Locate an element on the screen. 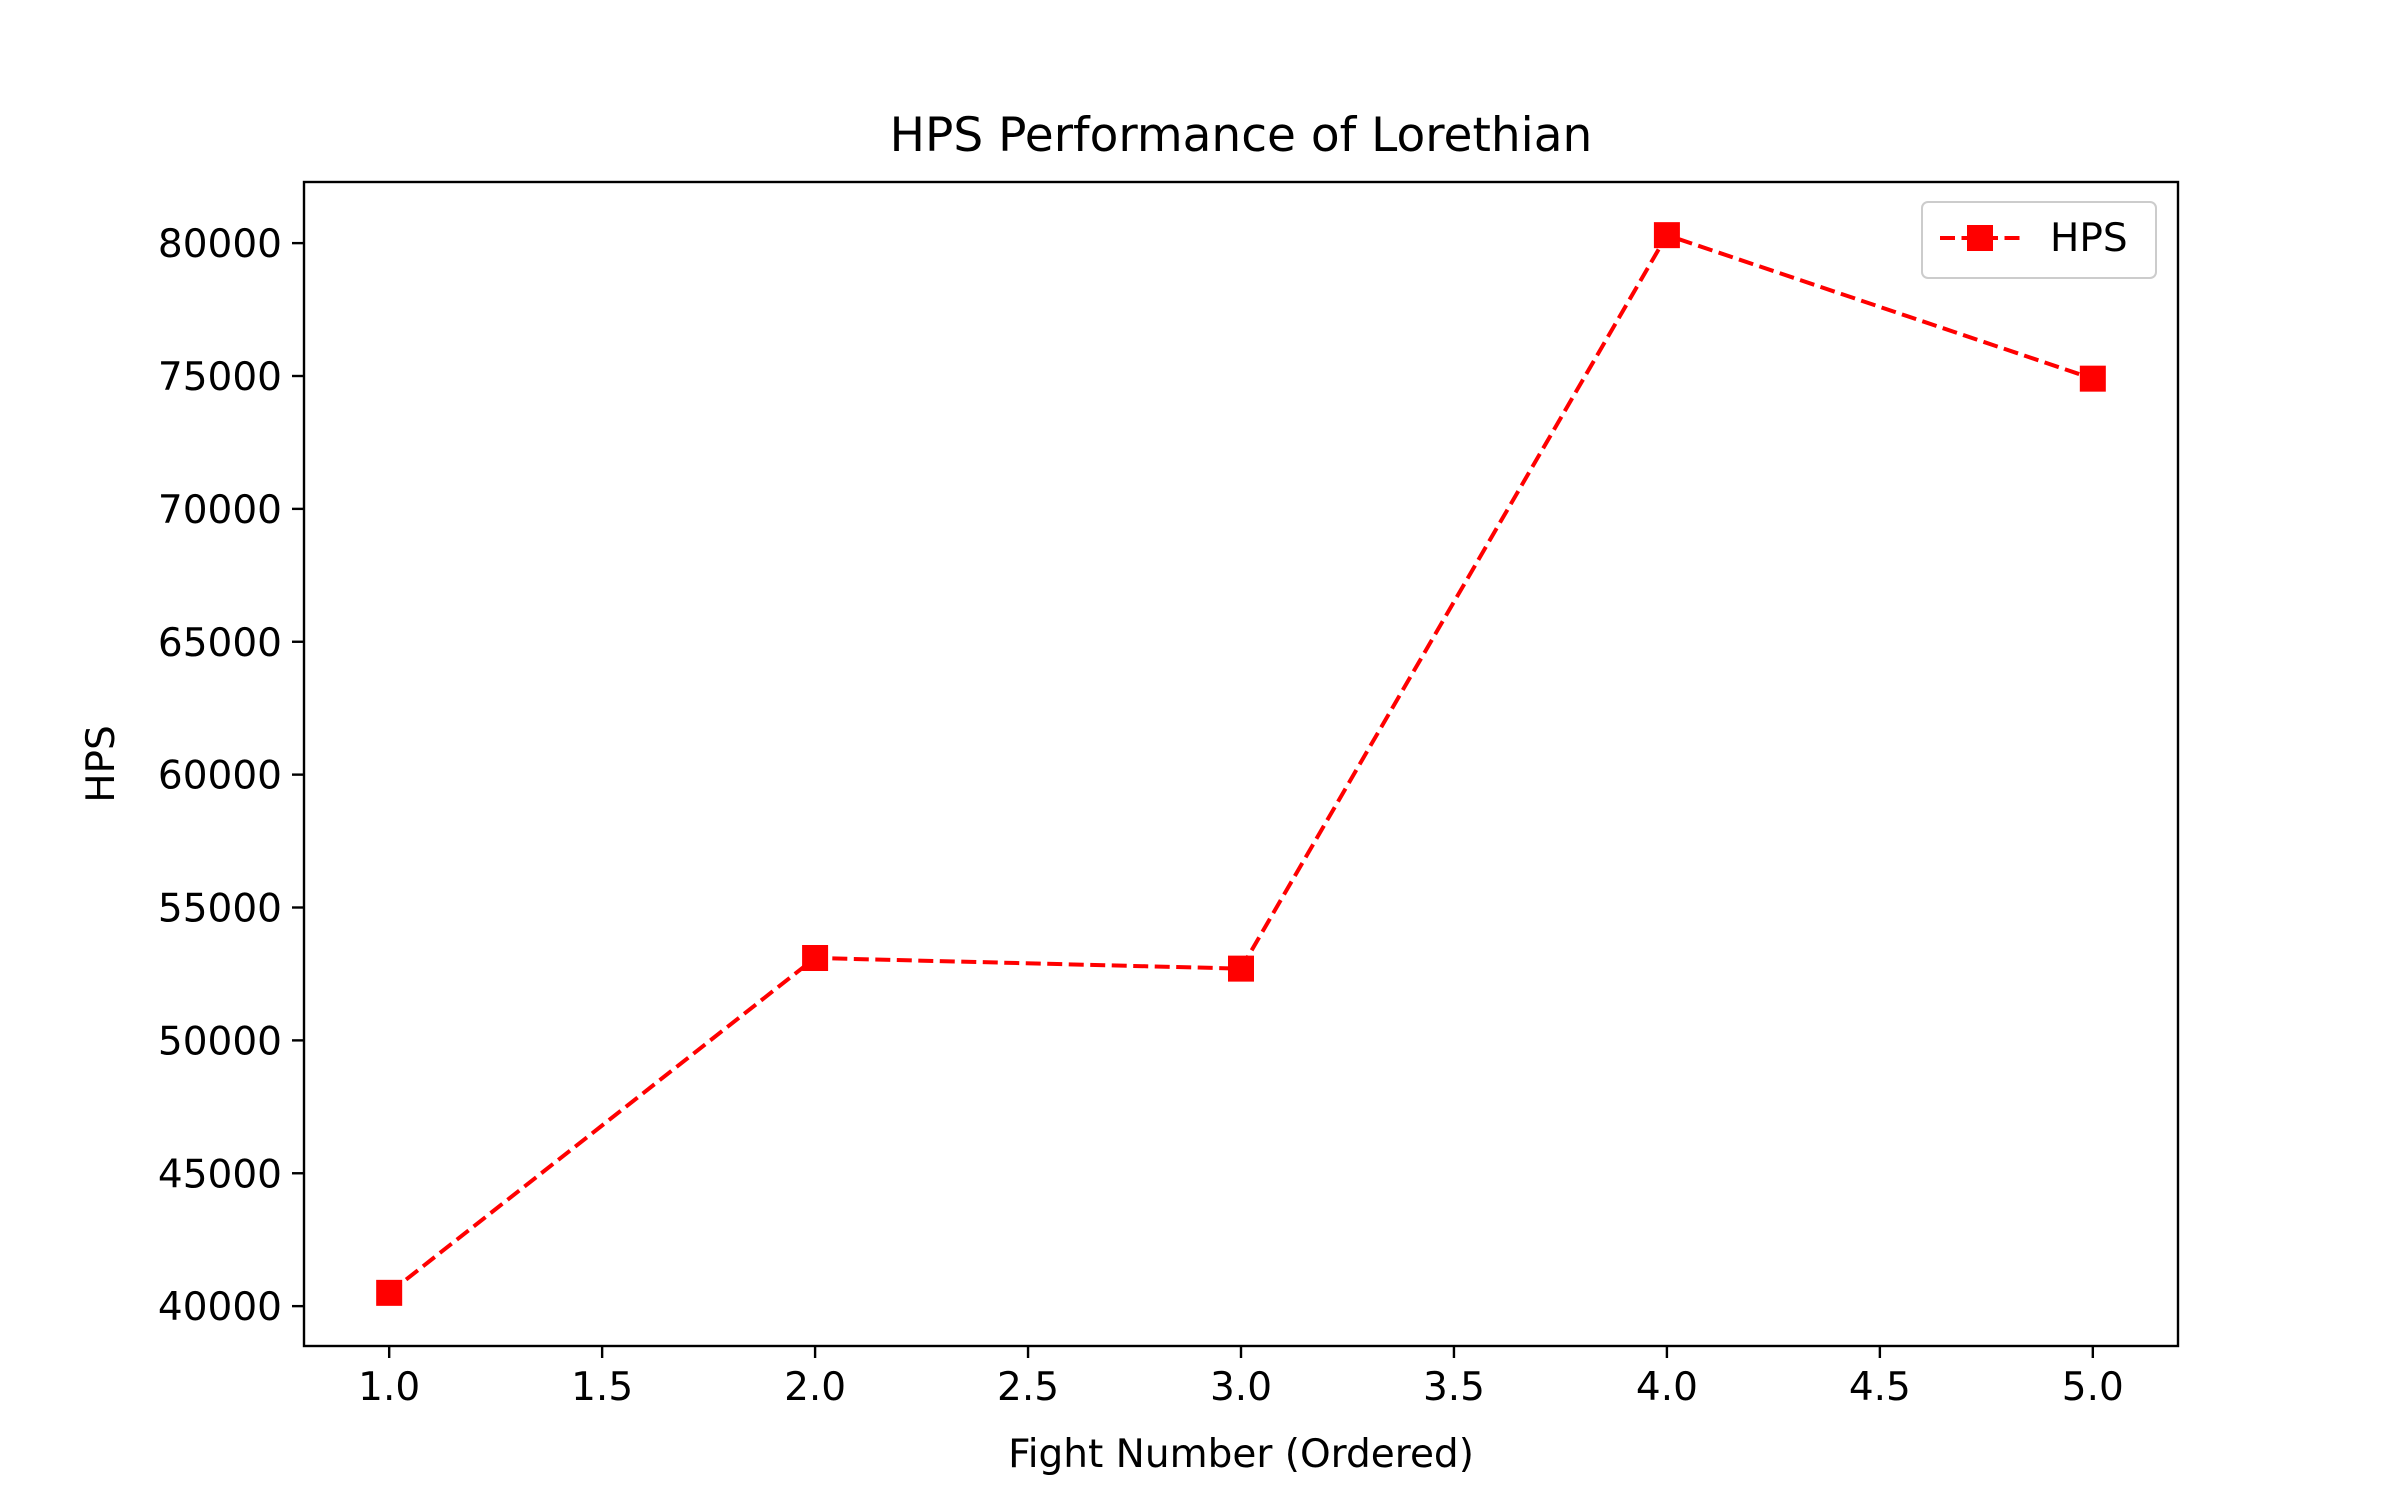 This screenshot has width=2400, height=1500. legend-box is located at coordinates (2039, 240).